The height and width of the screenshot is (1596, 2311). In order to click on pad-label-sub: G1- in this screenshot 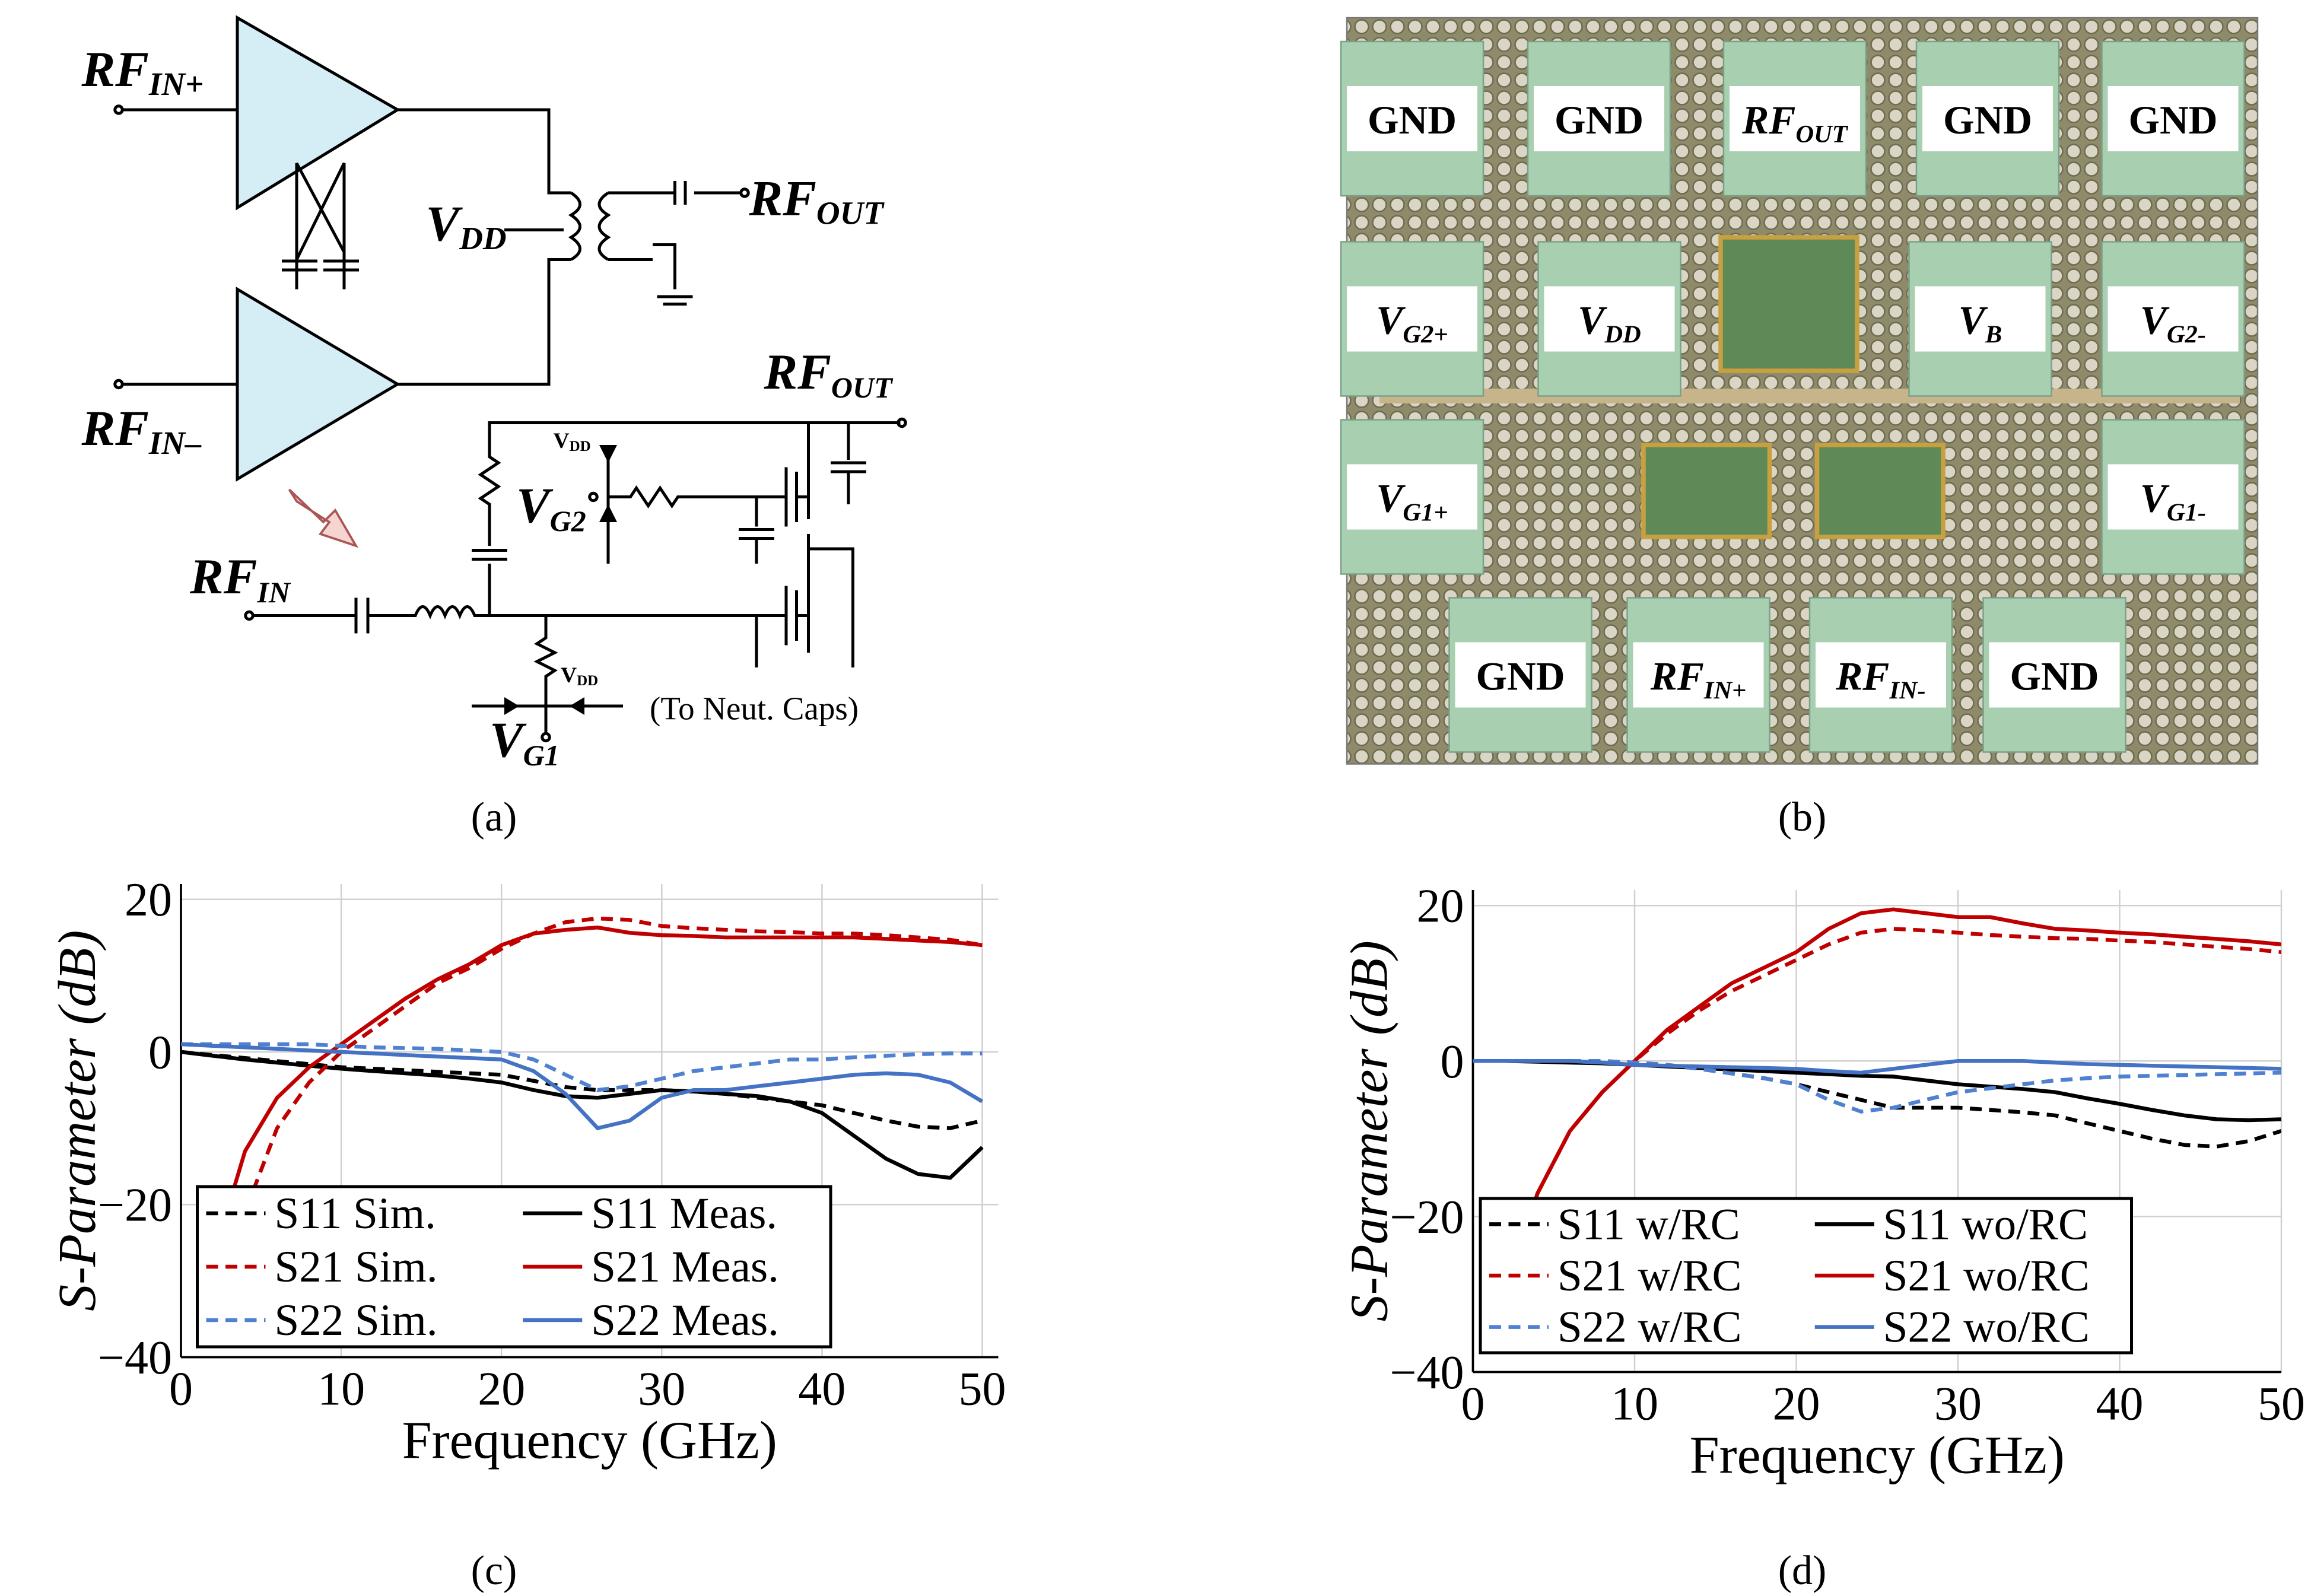, I will do `click(2186, 513)`.